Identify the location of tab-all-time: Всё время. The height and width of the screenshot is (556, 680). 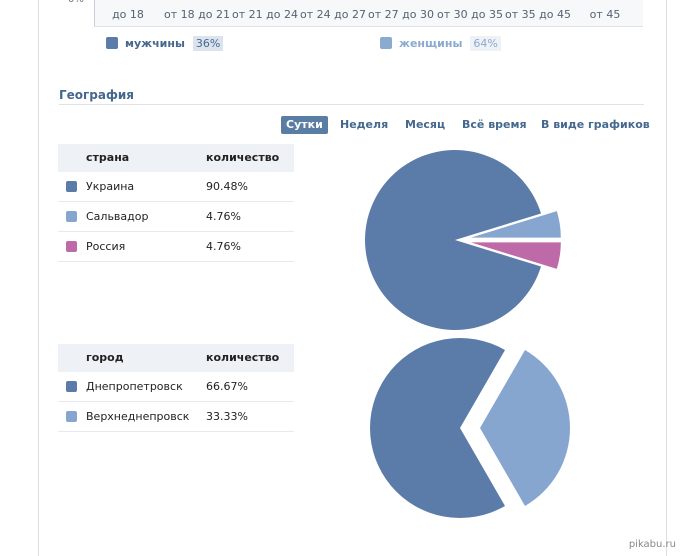
(494, 124).